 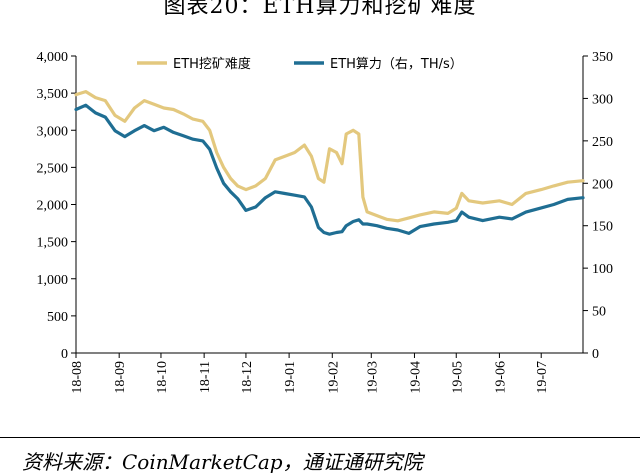 I want to click on right-tick-label: 150, so click(x=602, y=227).